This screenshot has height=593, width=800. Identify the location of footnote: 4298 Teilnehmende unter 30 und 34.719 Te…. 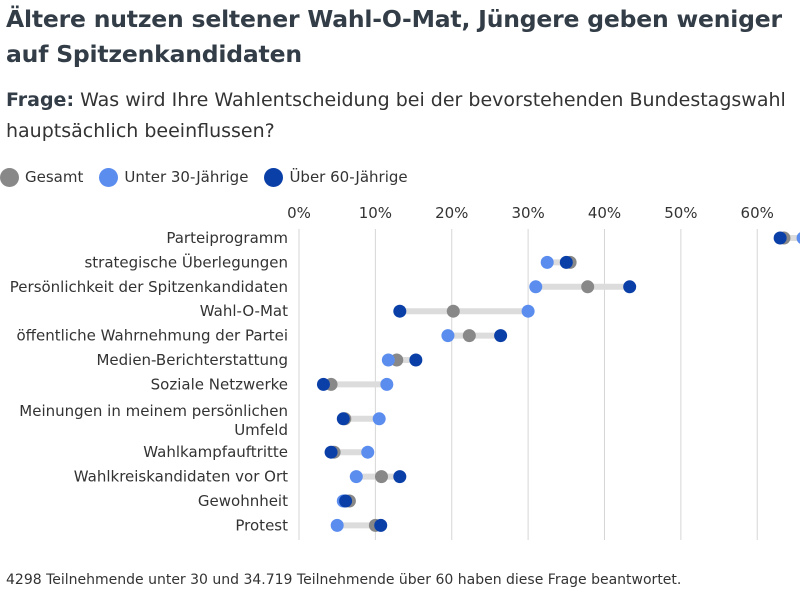
(344, 580).